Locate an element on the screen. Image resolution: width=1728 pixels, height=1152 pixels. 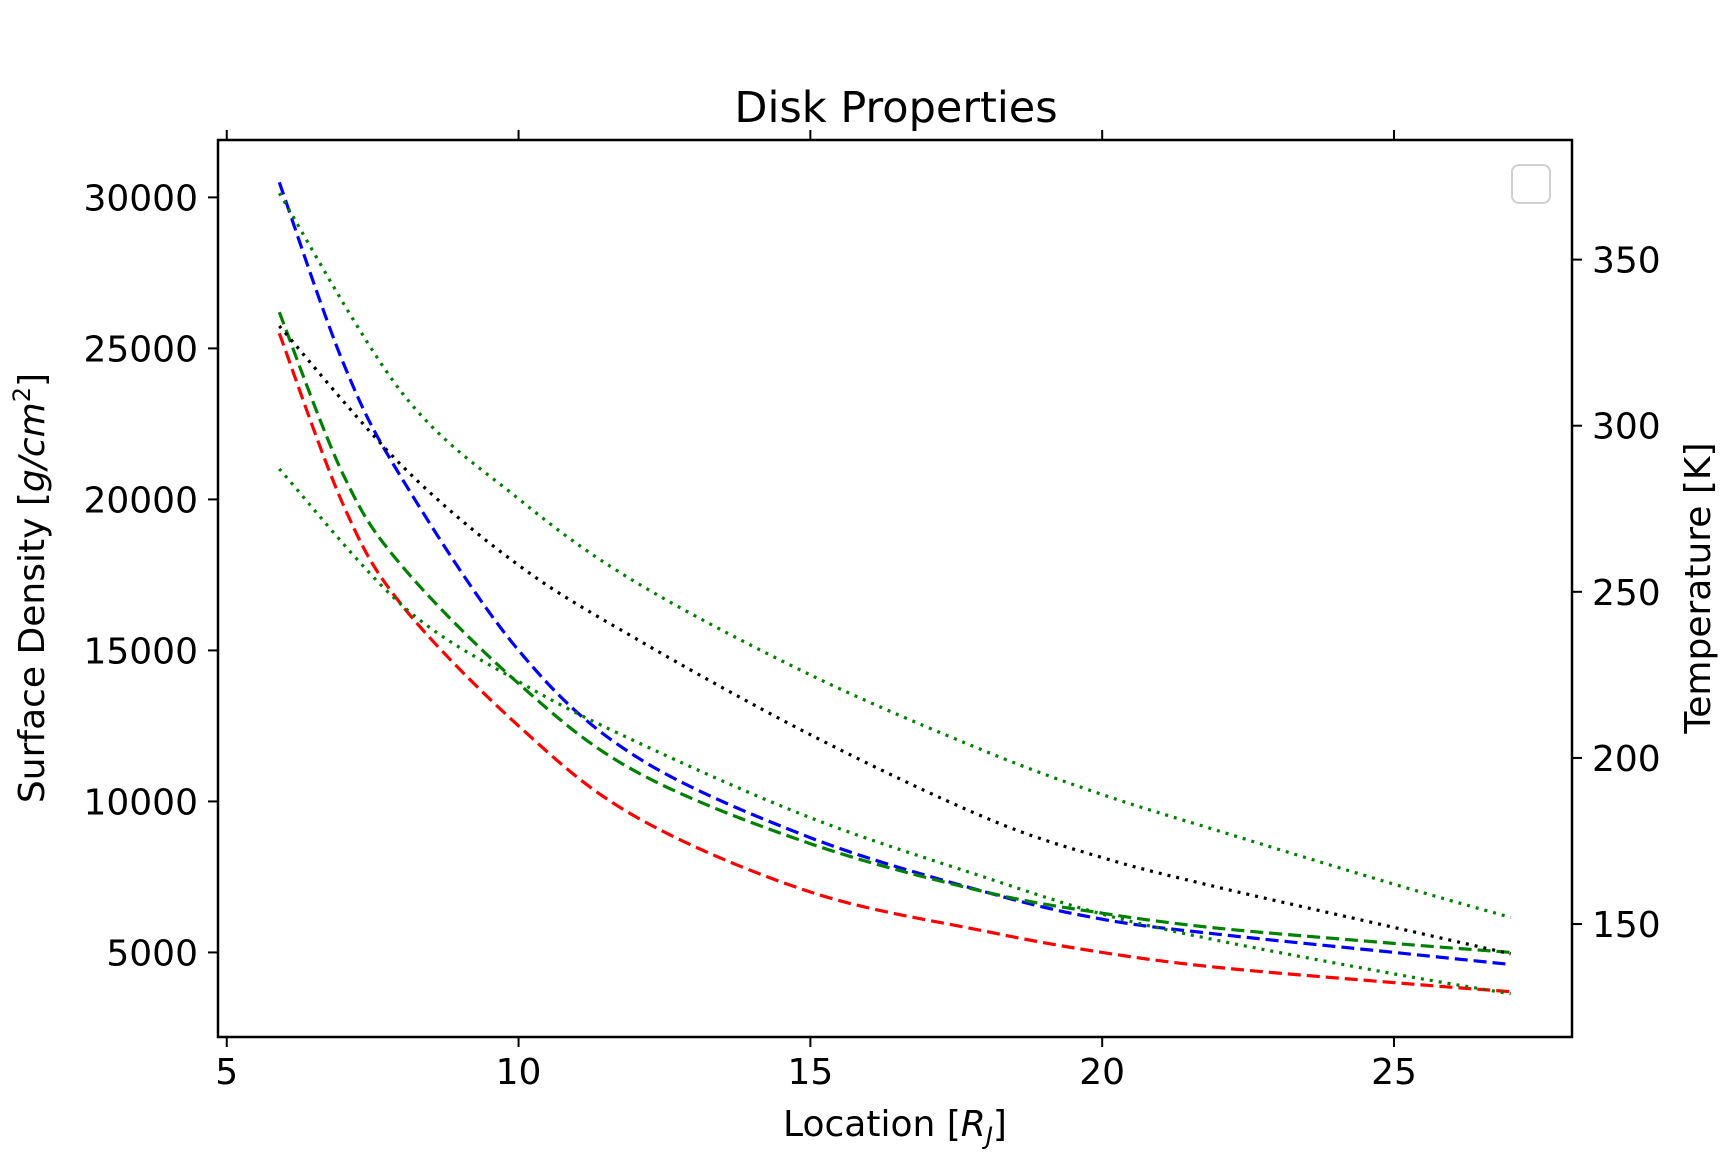
y-axis-right: 150 200 250 300 350 is located at coordinates (1616, 593).